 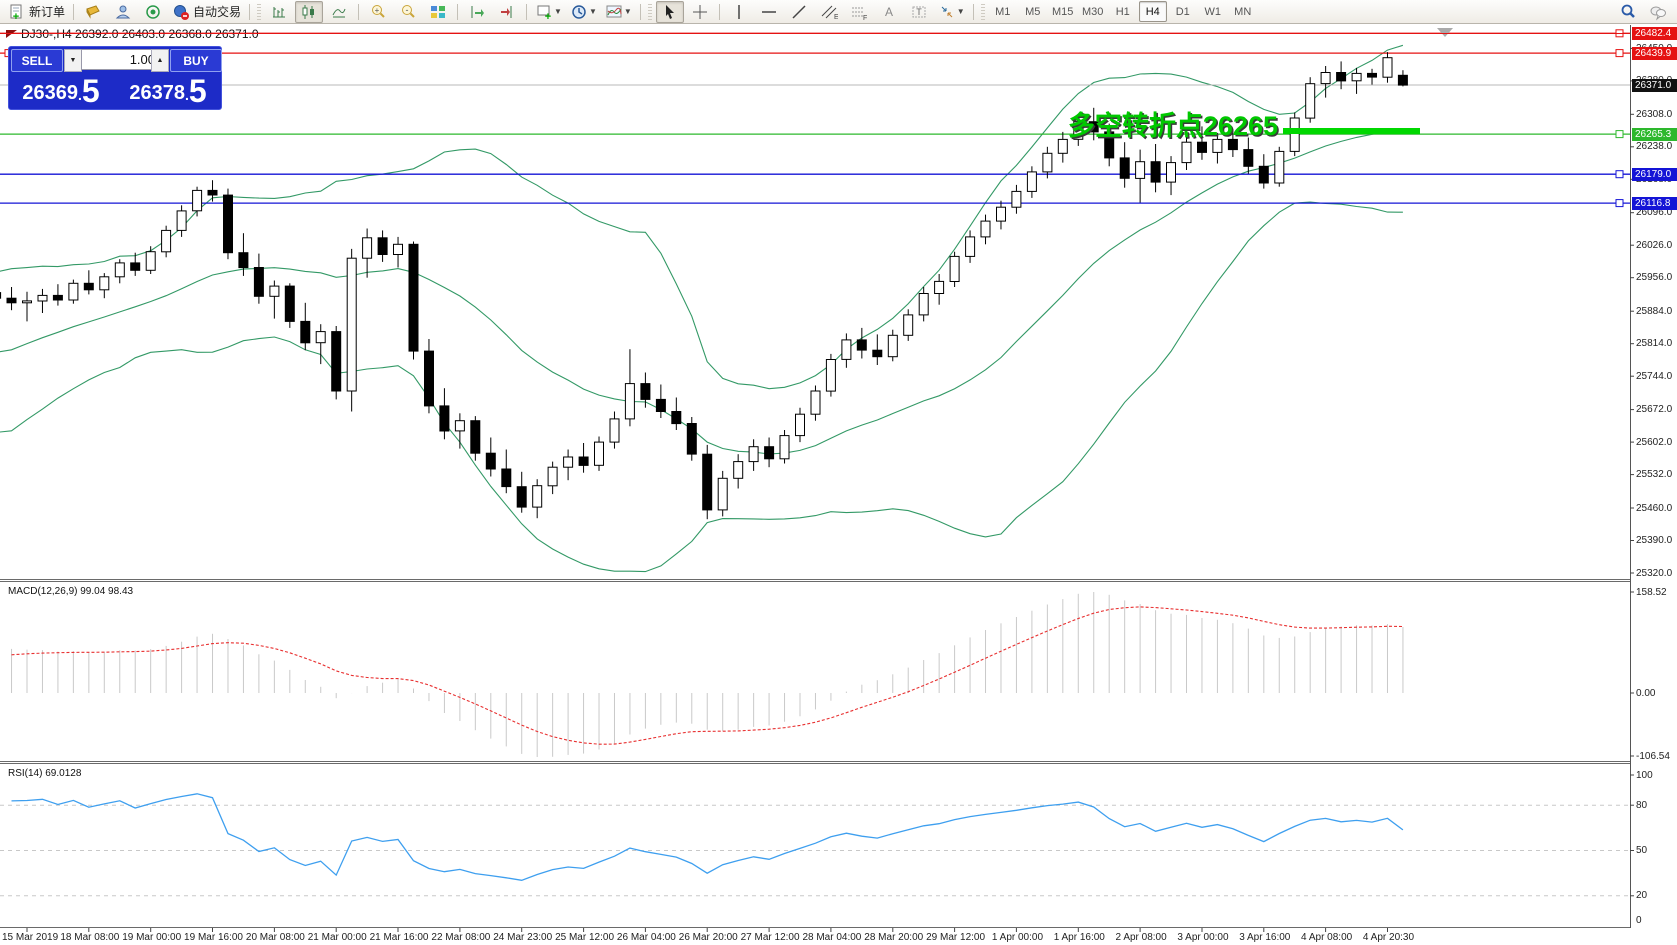 I want to click on time-axis-label: 4 Apr 20:30, so click(x=1388, y=937).